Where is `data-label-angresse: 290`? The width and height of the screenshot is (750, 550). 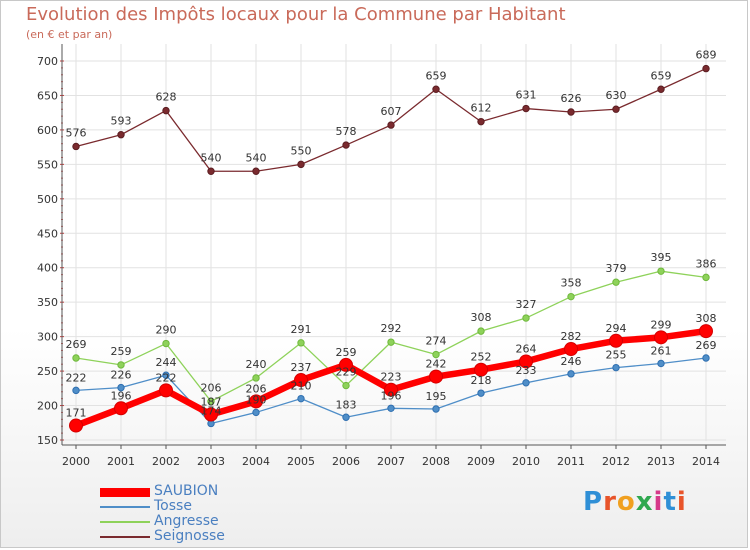 data-label-angresse: 290 is located at coordinates (166, 330).